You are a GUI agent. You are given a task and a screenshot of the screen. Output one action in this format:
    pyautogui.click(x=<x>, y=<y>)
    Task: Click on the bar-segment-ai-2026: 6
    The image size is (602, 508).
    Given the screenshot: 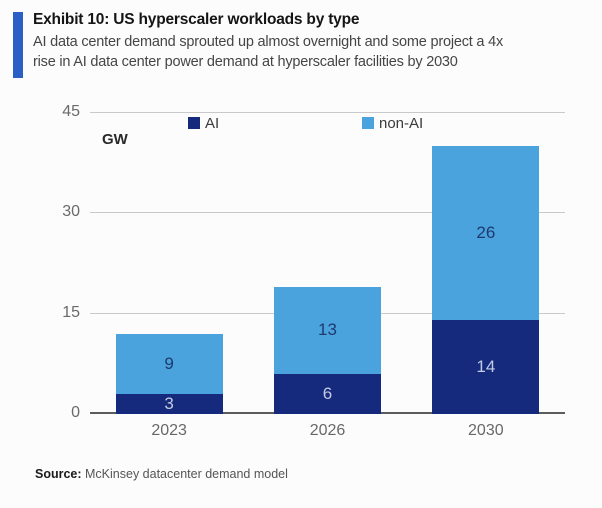 What is the action you would take?
    pyautogui.click(x=327, y=393)
    